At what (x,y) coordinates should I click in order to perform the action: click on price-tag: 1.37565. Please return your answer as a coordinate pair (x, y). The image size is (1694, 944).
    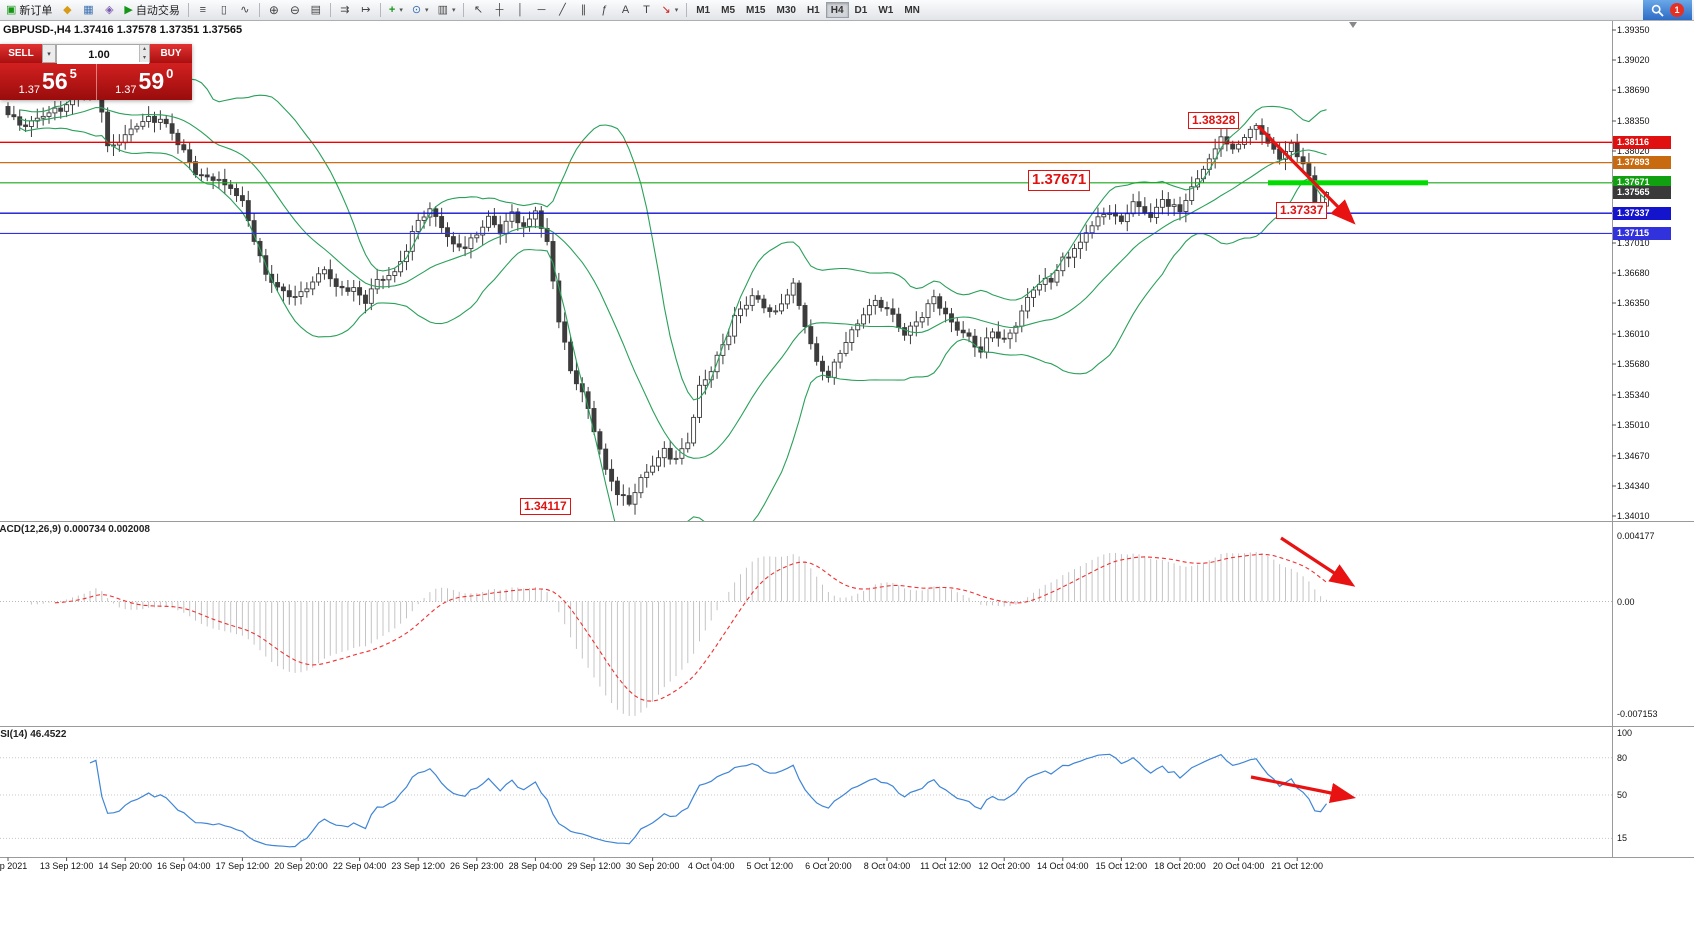
    Looking at the image, I should click on (1642, 192).